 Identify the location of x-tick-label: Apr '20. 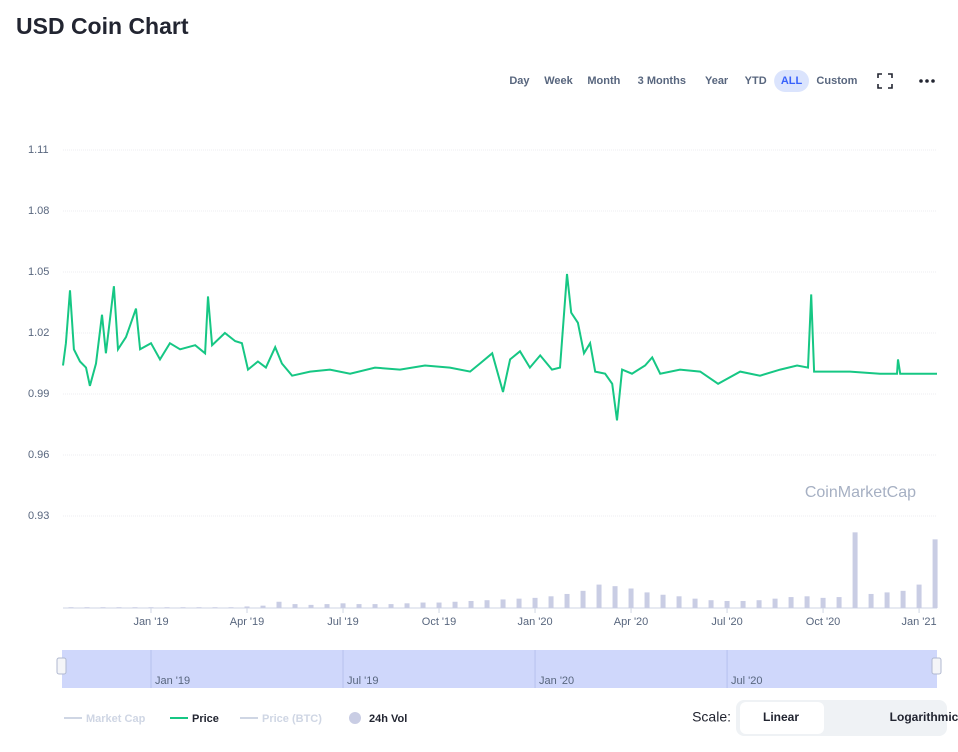
(631, 622).